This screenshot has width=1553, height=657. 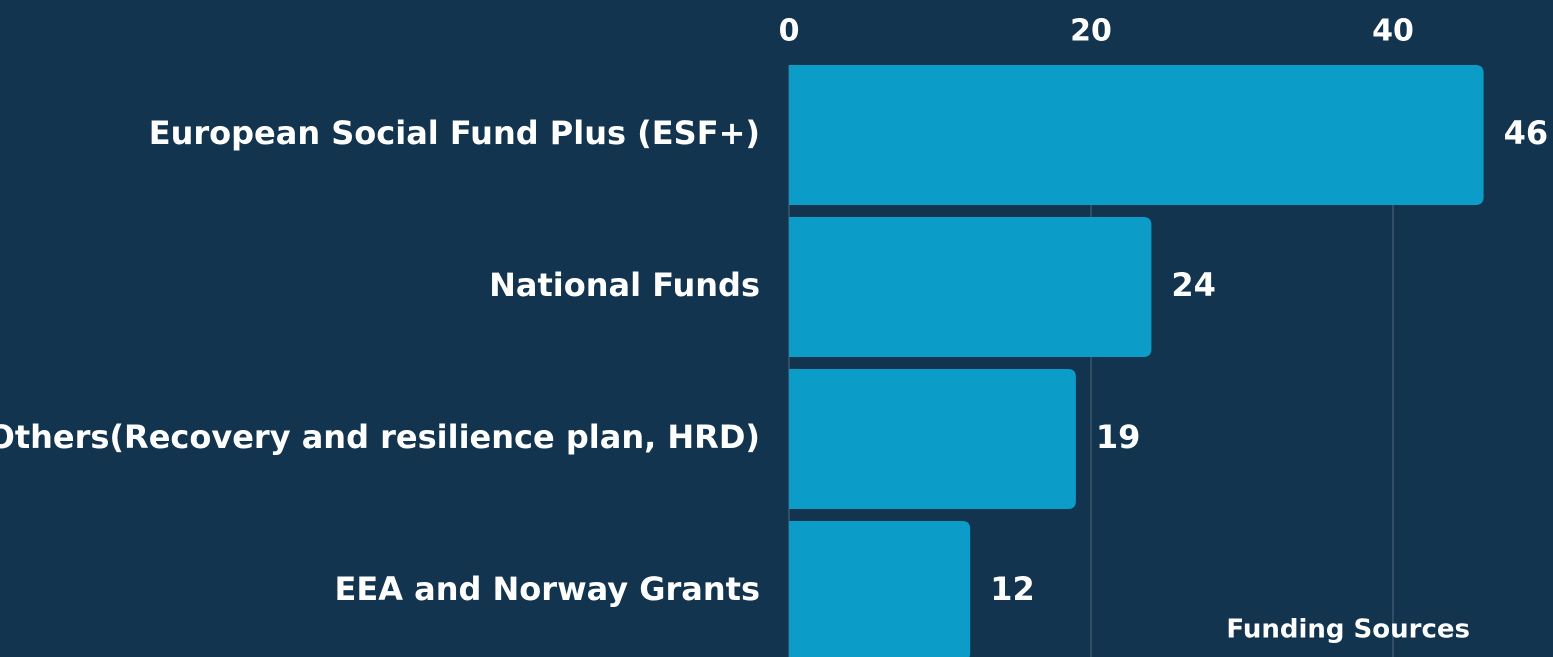 What do you see at coordinates (547, 589) in the screenshot?
I see `y-tick-label: EEA and Norway Grants` at bounding box center [547, 589].